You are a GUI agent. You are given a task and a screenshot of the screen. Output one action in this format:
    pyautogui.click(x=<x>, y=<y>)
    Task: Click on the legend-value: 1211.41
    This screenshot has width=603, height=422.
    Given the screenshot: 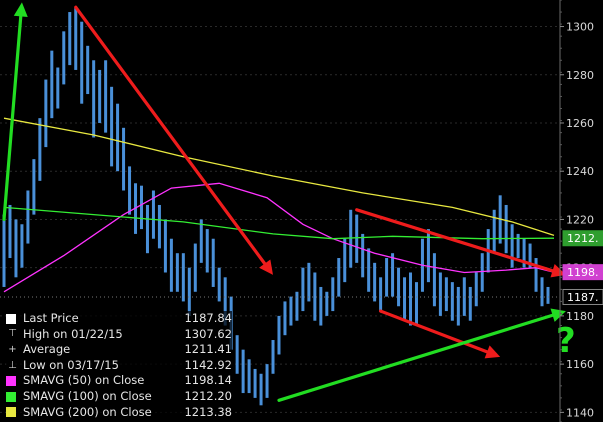 What is the action you would take?
    pyautogui.click(x=208, y=349)
    